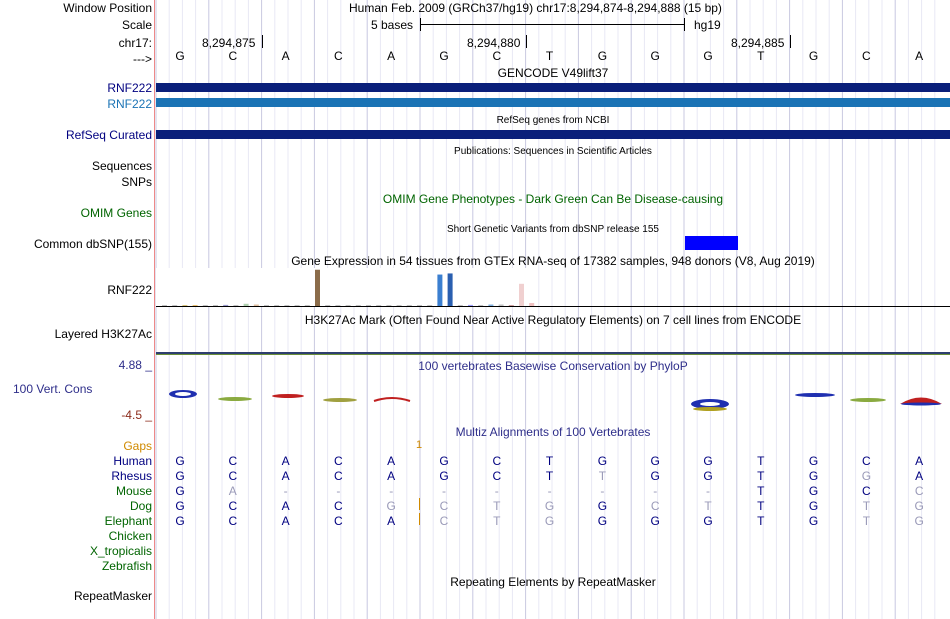 Image resolution: width=950 pixels, height=619 pixels. Describe the element at coordinates (112, 596) in the screenshot. I see `repeatmasker-track-label: RepeatMasker` at that location.